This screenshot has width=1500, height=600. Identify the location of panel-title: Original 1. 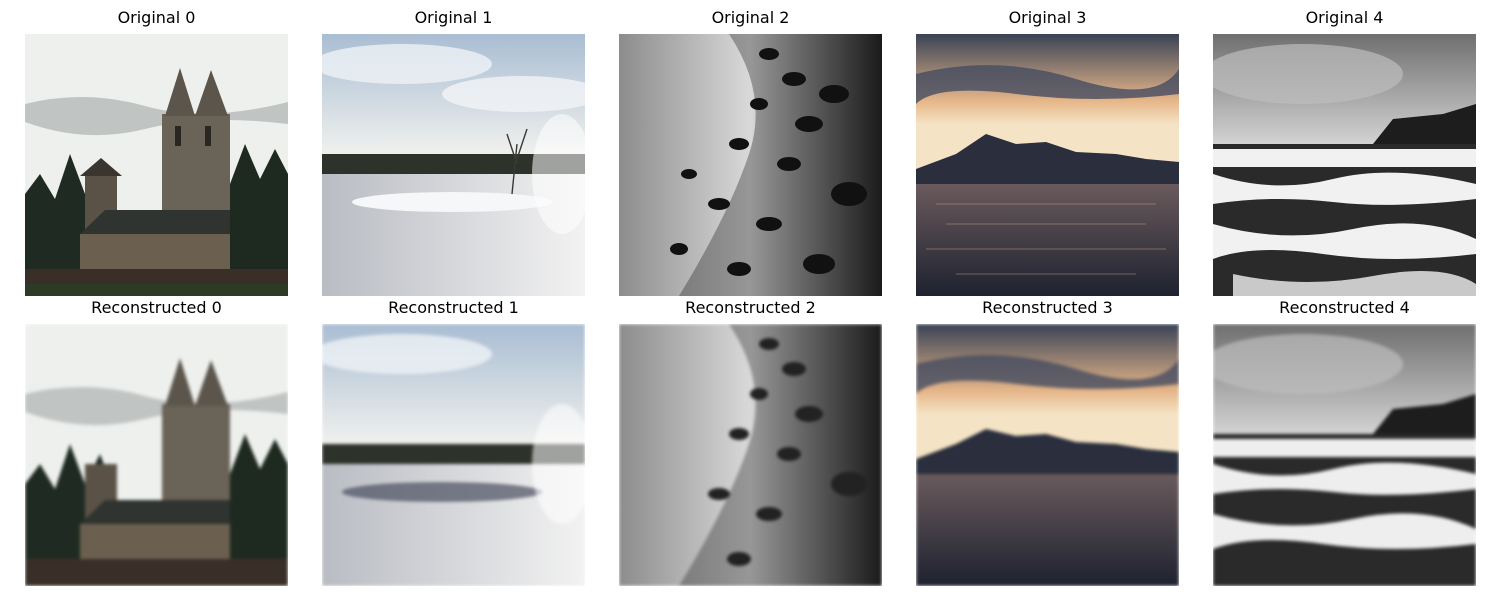
(453, 17).